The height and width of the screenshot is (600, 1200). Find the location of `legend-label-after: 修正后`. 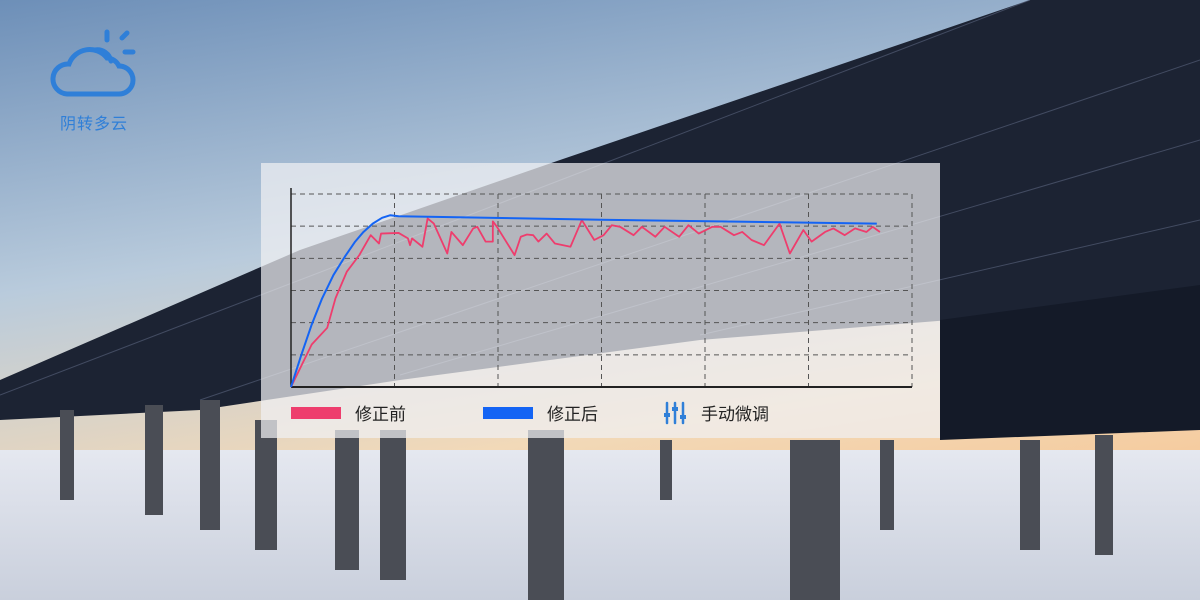

legend-label-after: 修正后 is located at coordinates (572, 415).